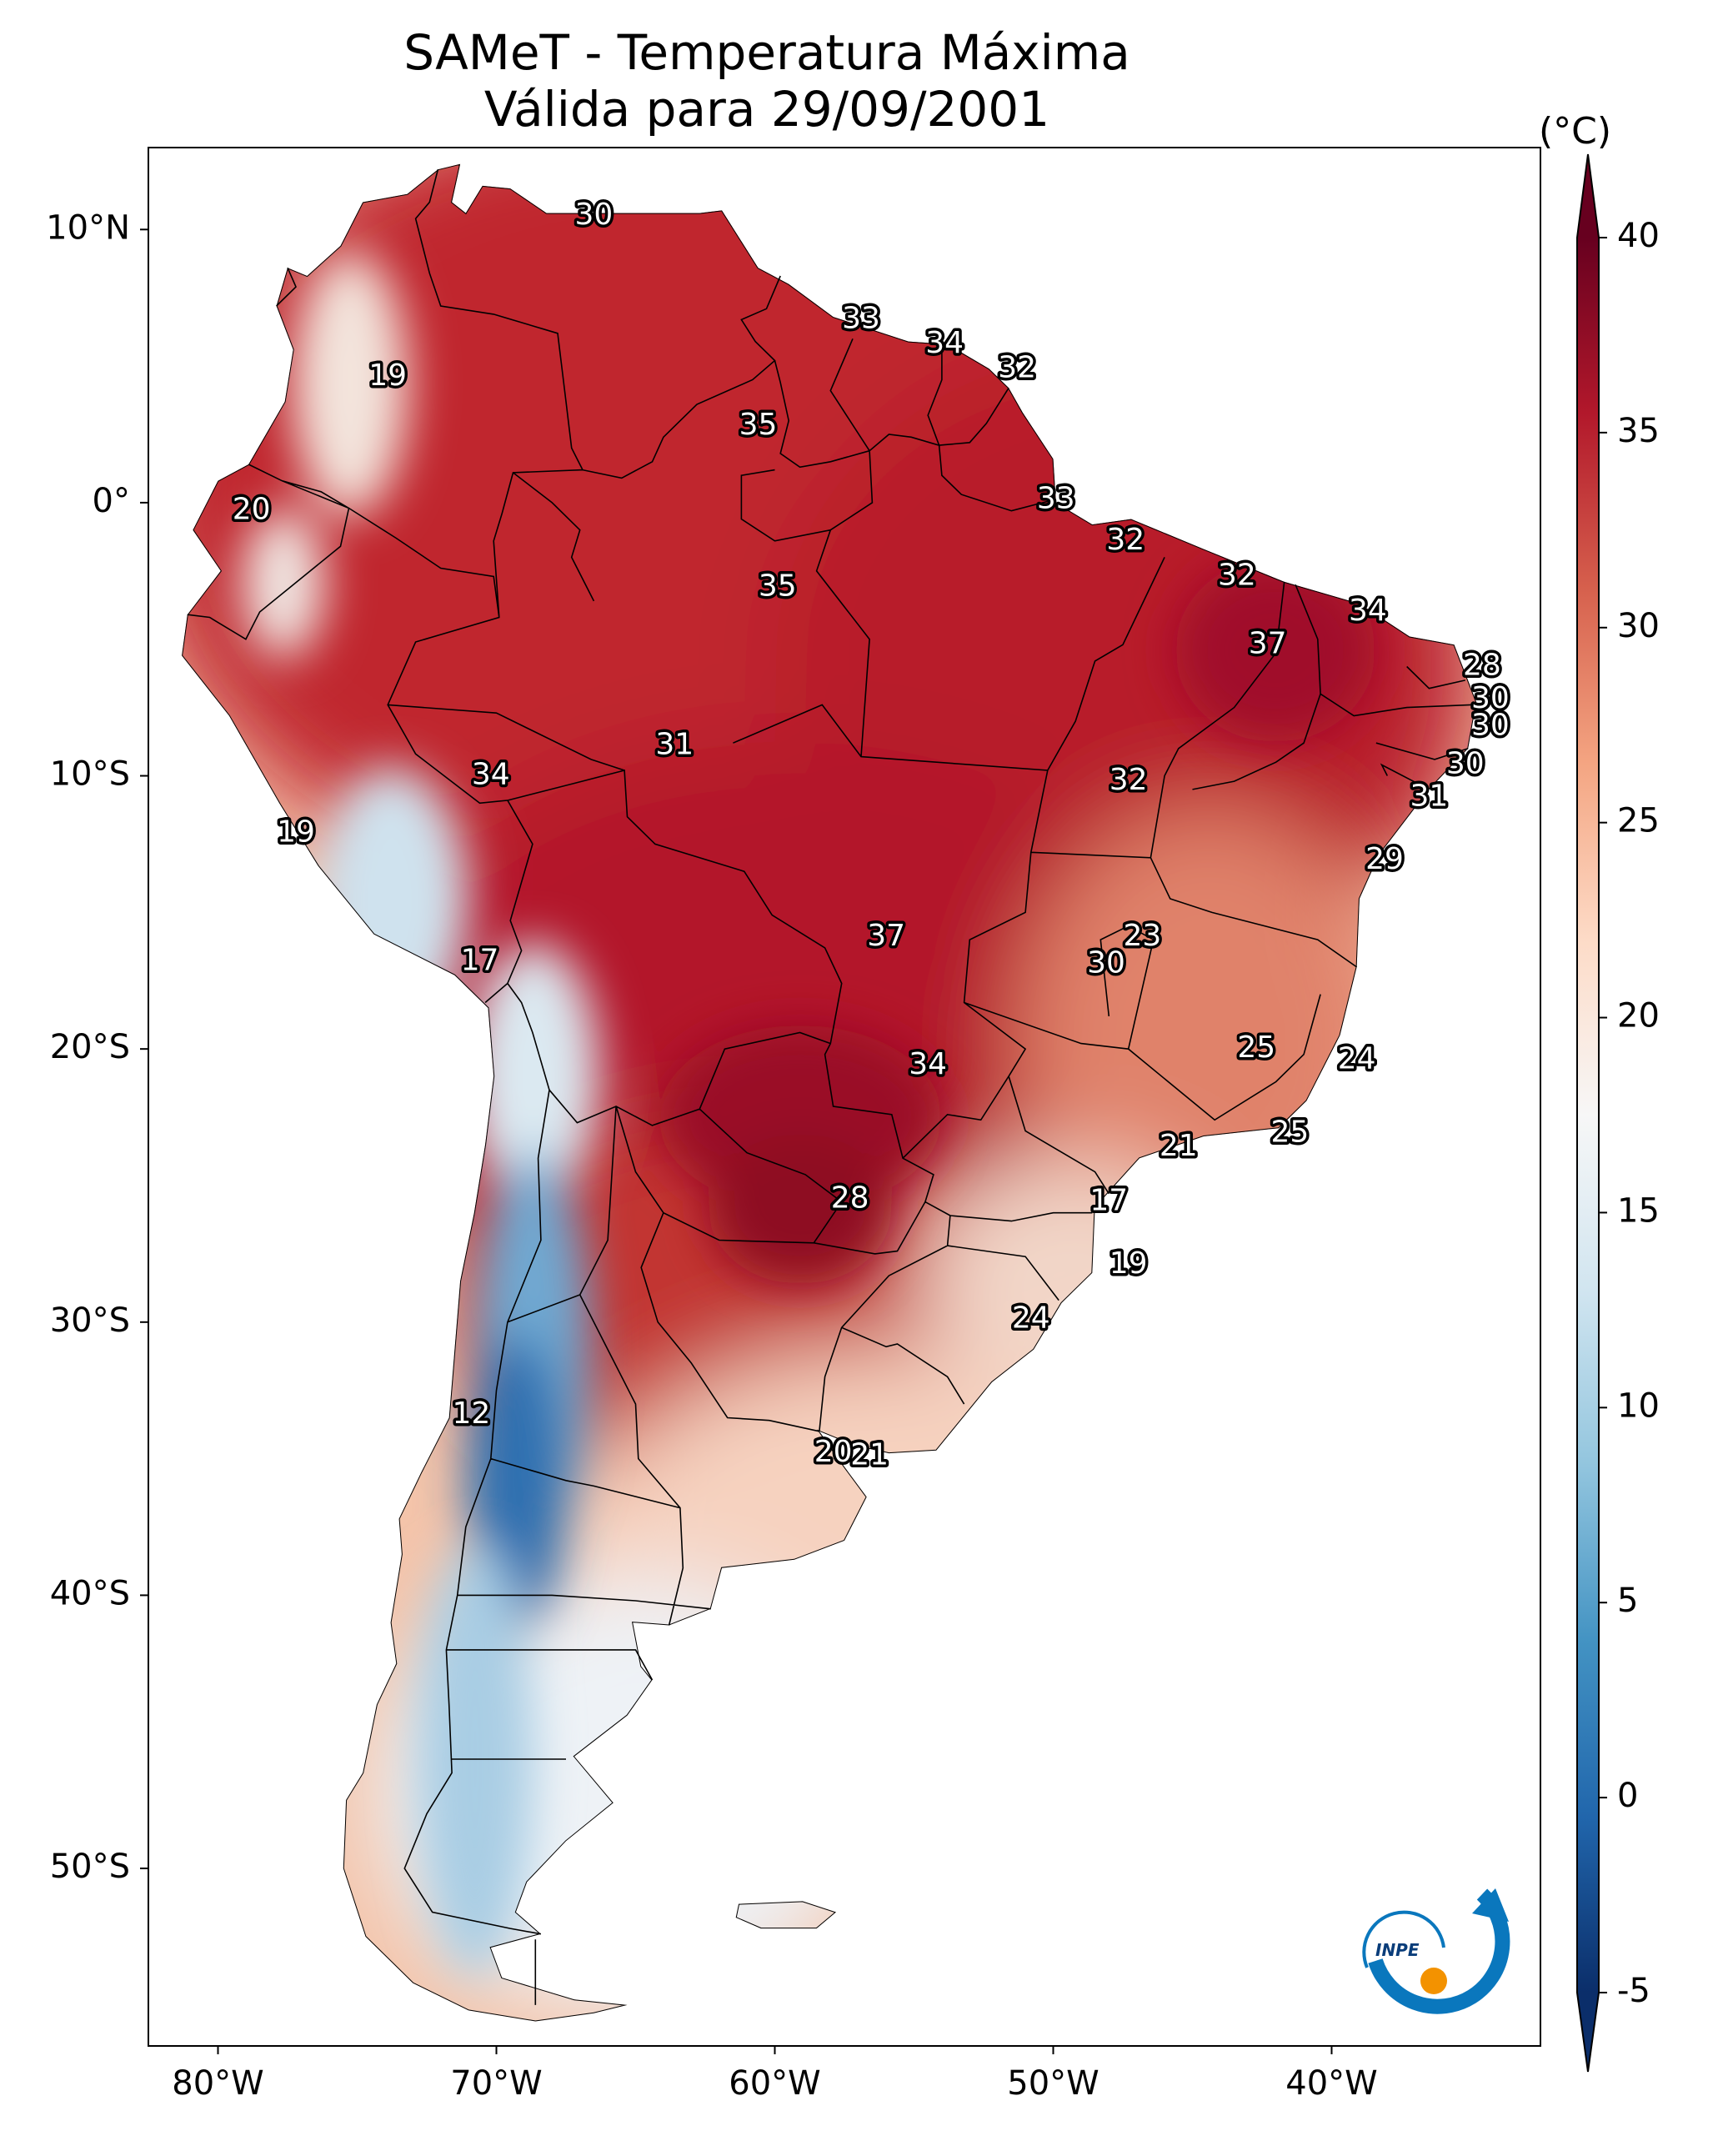  I want to click on colorbar: 40 35 30 25 20 15 10 5 0 -5, so click(1618, 1113).